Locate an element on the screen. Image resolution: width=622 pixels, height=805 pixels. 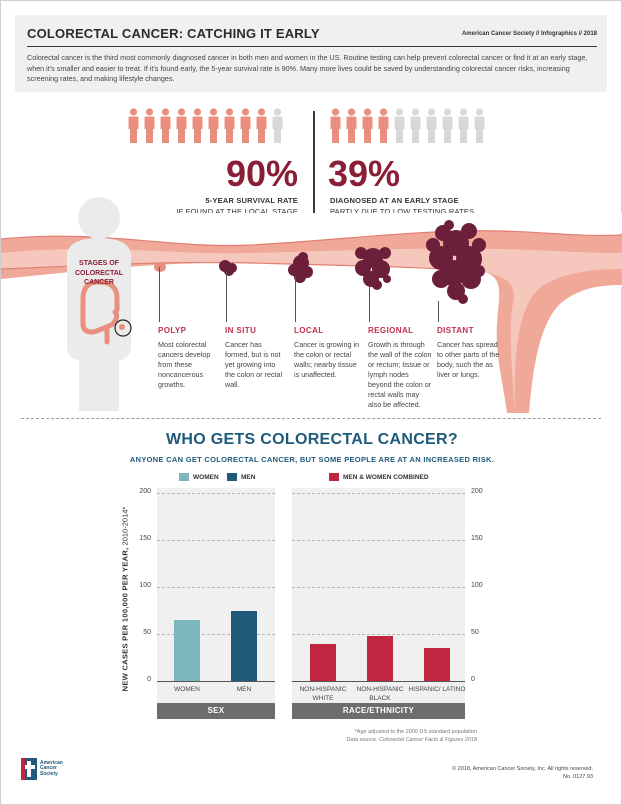
legend-men: MEN is located at coordinates (241, 477).